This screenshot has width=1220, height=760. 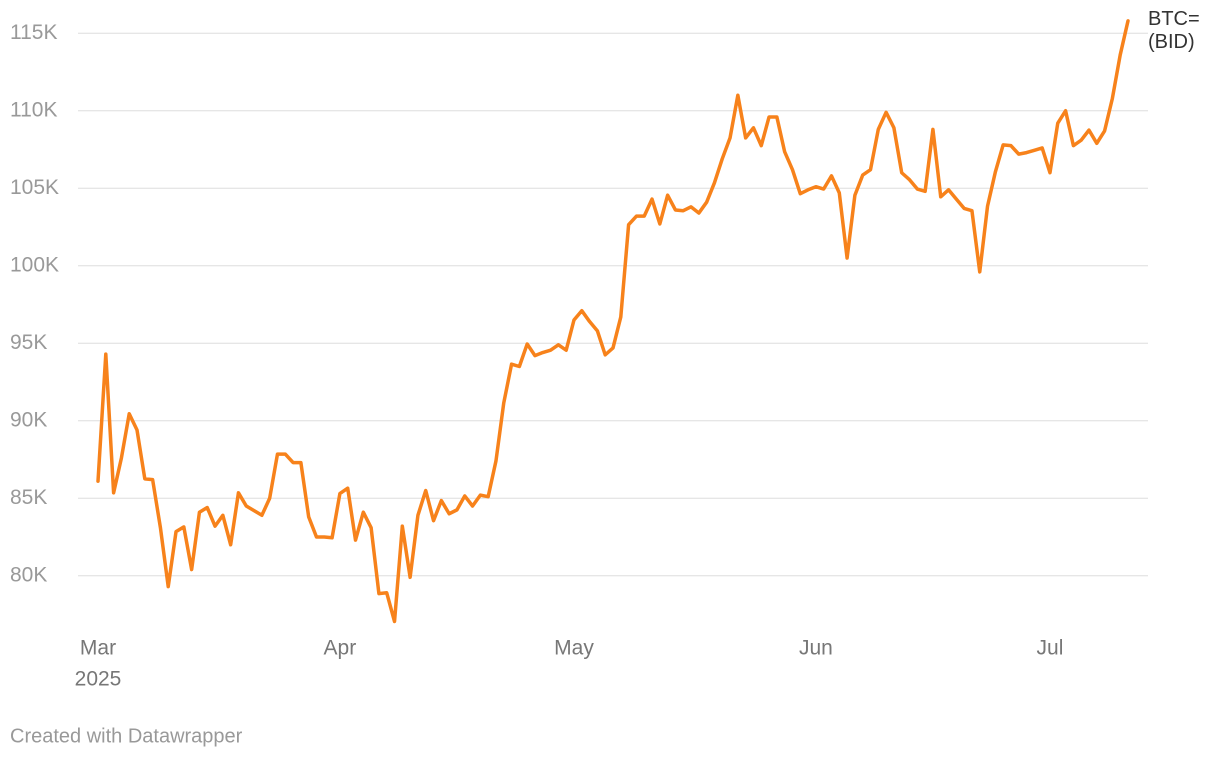 What do you see at coordinates (1050, 648) in the screenshot?
I see `x-tick-label: Jul` at bounding box center [1050, 648].